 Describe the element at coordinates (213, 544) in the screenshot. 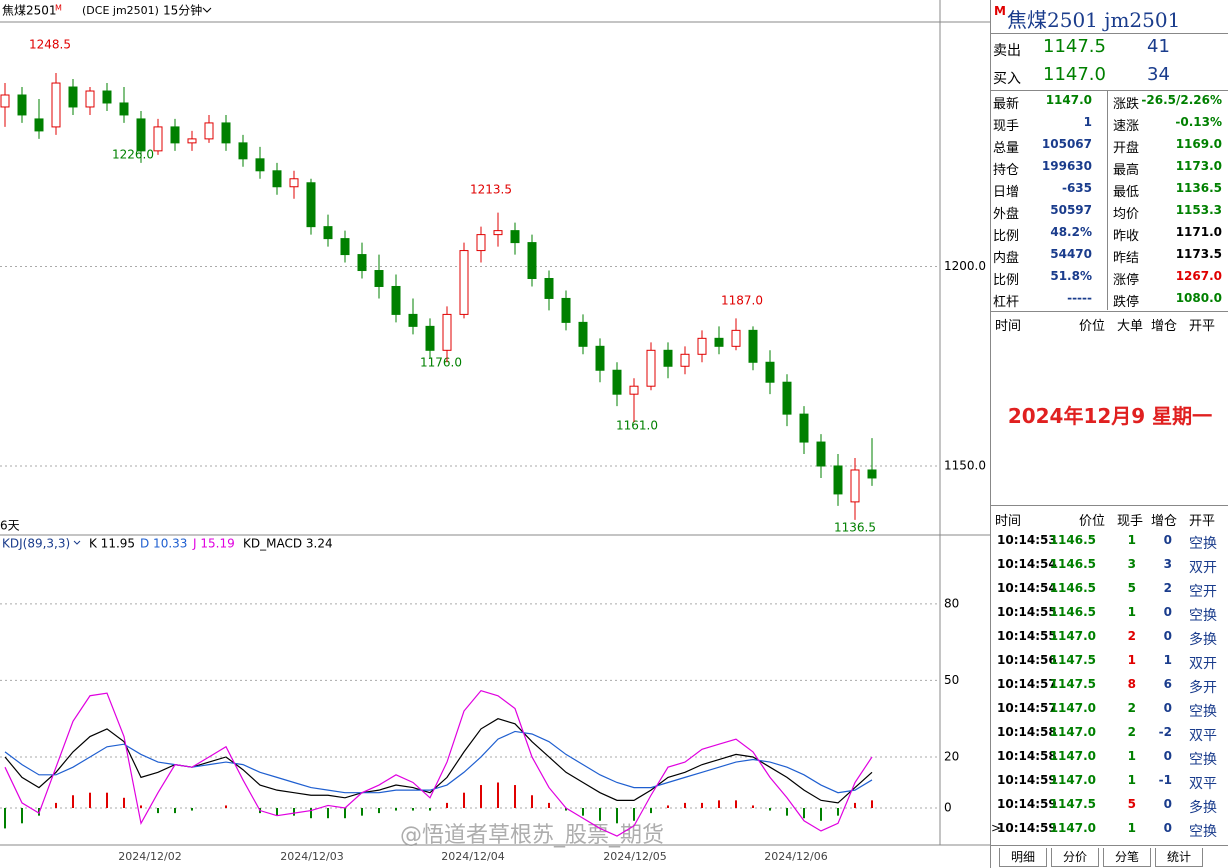

I see `legend-entry: J 15.19` at that location.